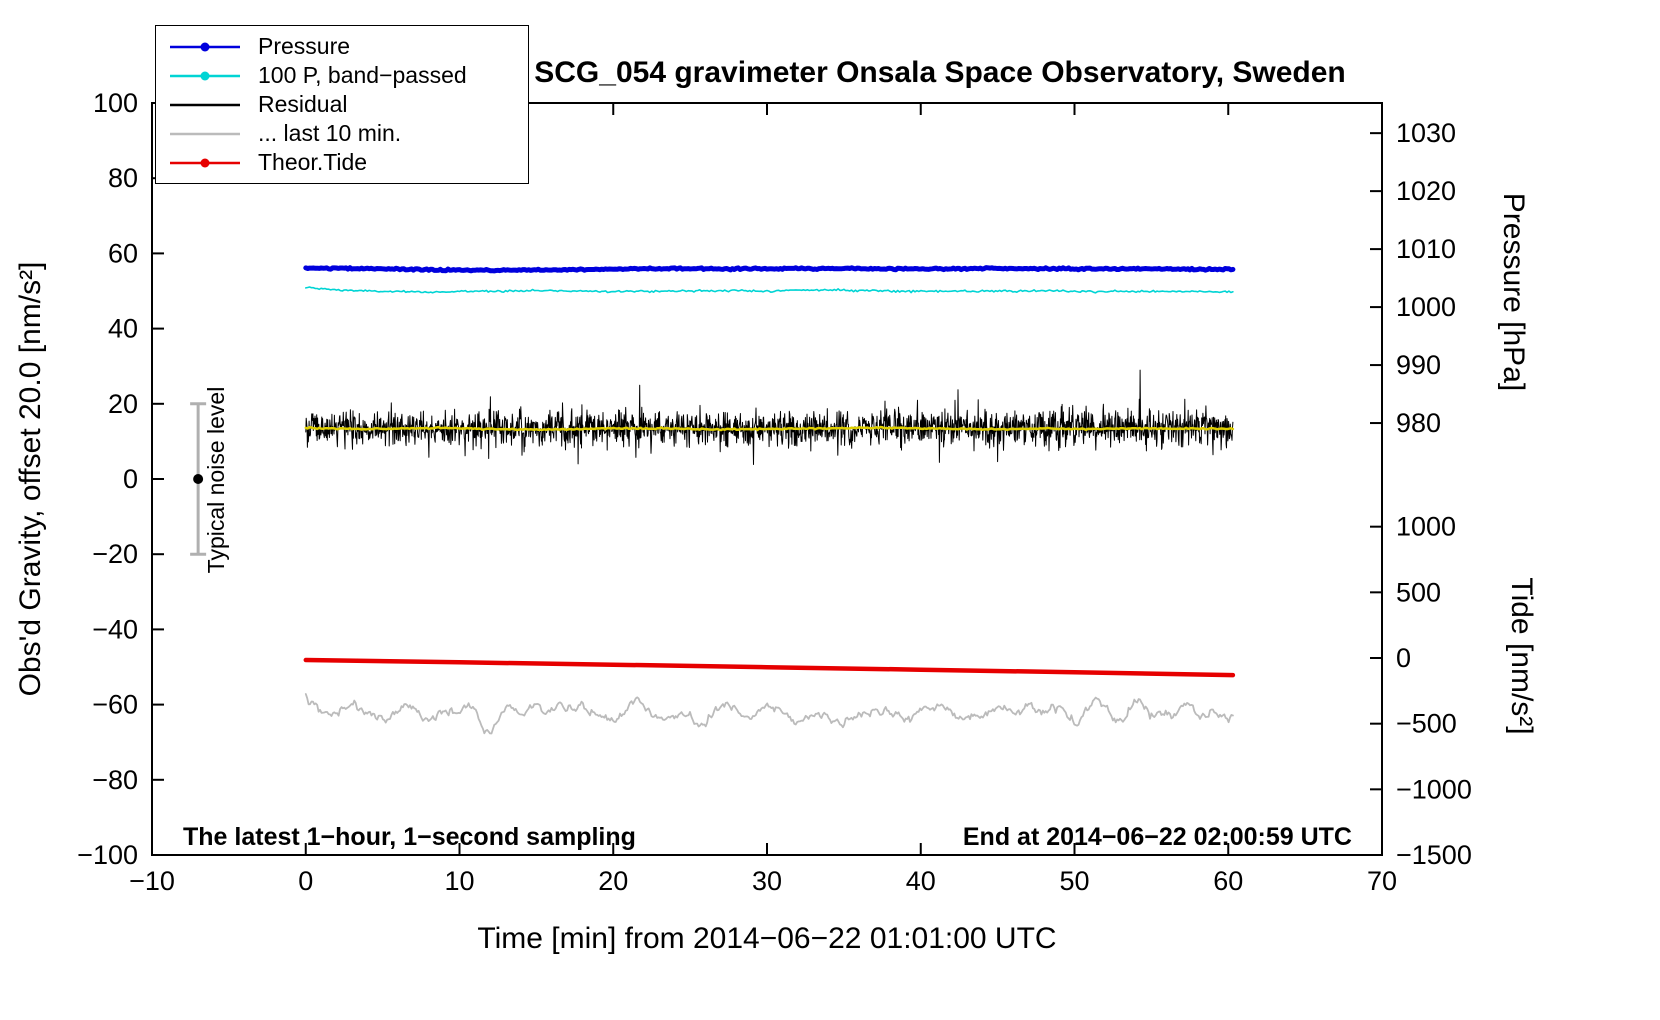 The image size is (1660, 1020). What do you see at coordinates (1434, 789) in the screenshot?
I see `tide-tick-label: −1000` at bounding box center [1434, 789].